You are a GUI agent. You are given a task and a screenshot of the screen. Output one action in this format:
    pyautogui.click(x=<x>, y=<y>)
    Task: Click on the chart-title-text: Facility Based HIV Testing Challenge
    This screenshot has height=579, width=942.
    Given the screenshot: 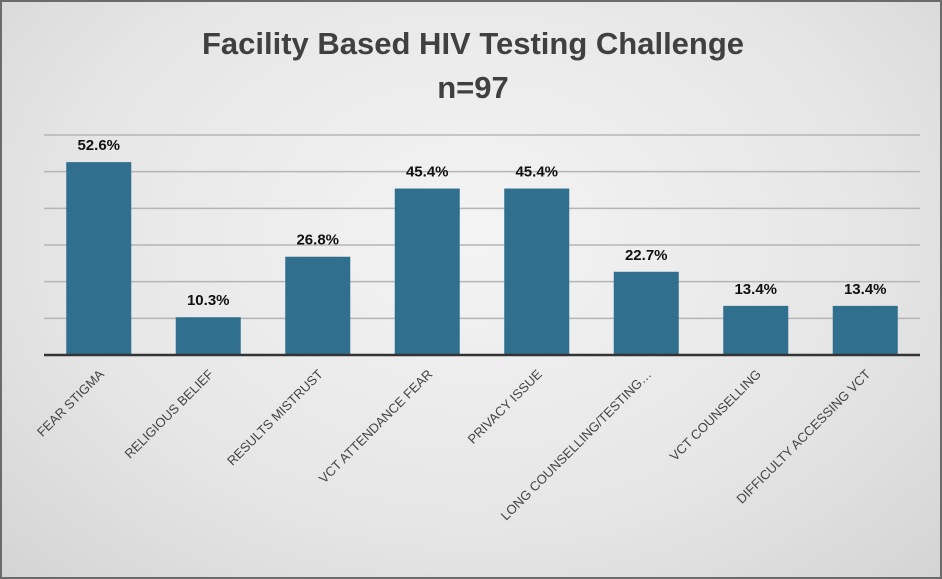 What is the action you would take?
    pyautogui.click(x=473, y=43)
    